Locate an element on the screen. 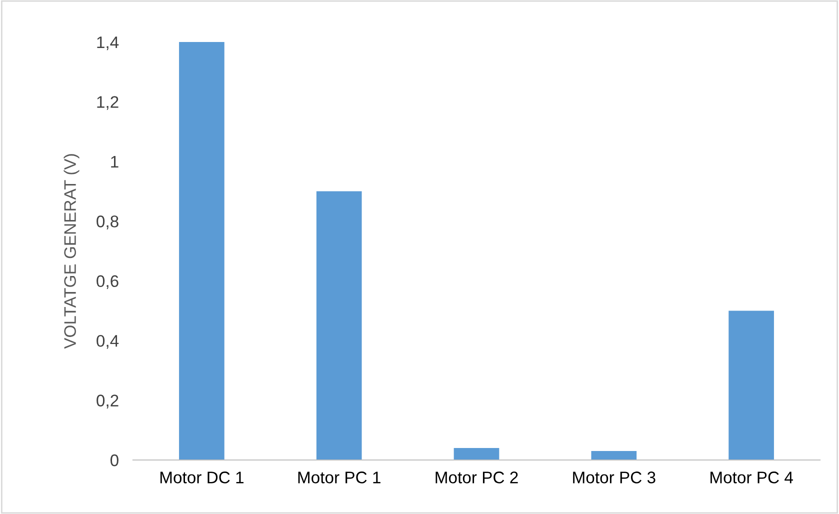  x-tick-label: Motor PC 1 is located at coordinates (339, 478).